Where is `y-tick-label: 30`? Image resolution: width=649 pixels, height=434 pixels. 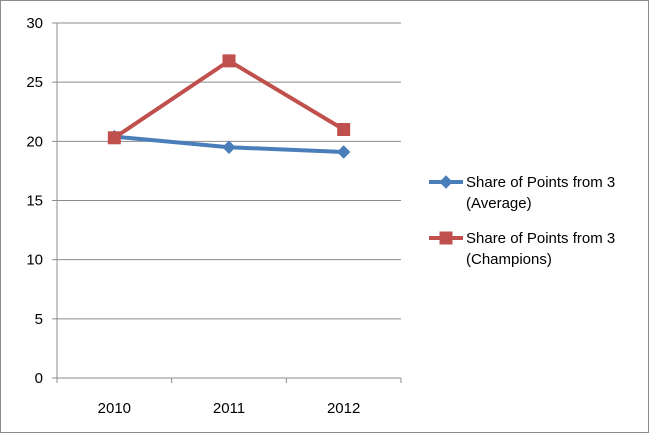
y-tick-label: 30 is located at coordinates (34, 23).